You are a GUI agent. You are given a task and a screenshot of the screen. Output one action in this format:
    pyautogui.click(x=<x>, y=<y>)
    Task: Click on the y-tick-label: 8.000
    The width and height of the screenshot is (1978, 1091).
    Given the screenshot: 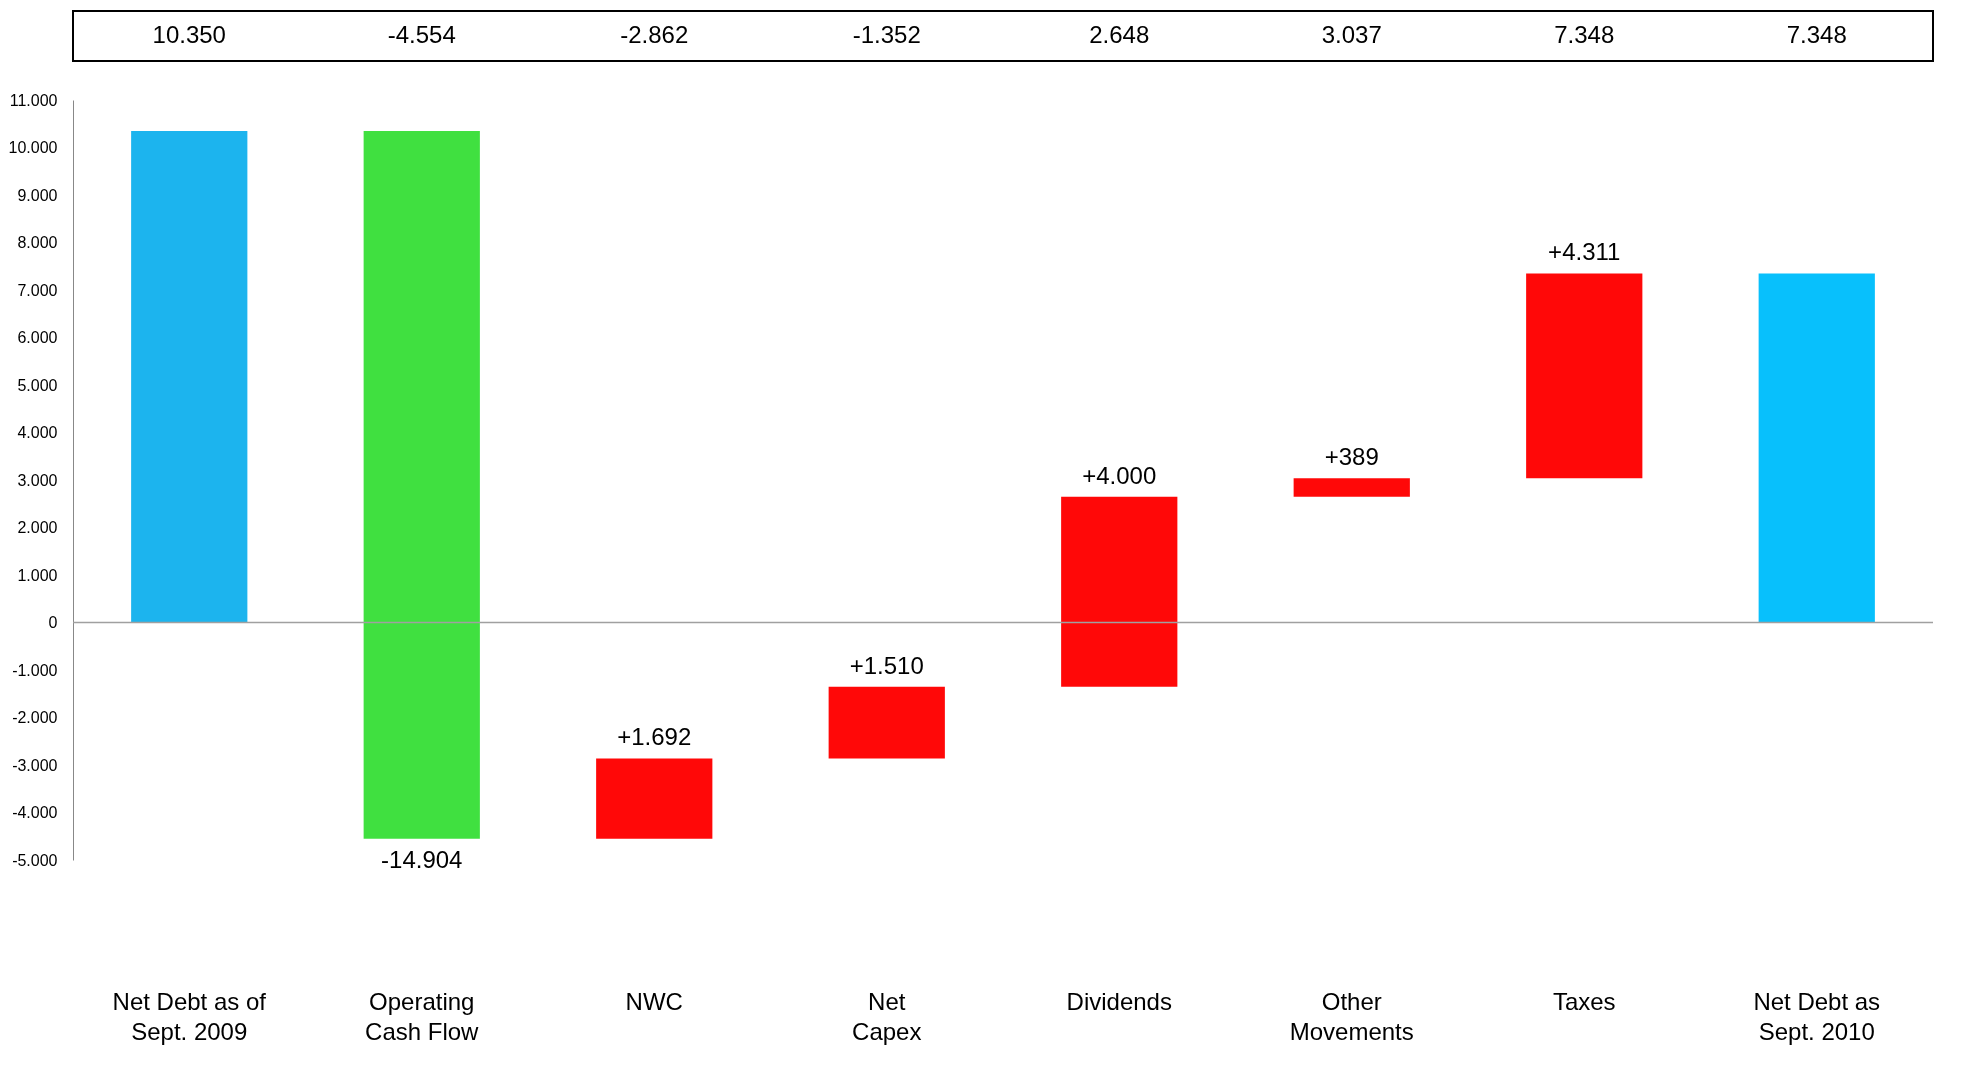 What is the action you would take?
    pyautogui.click(x=37, y=242)
    